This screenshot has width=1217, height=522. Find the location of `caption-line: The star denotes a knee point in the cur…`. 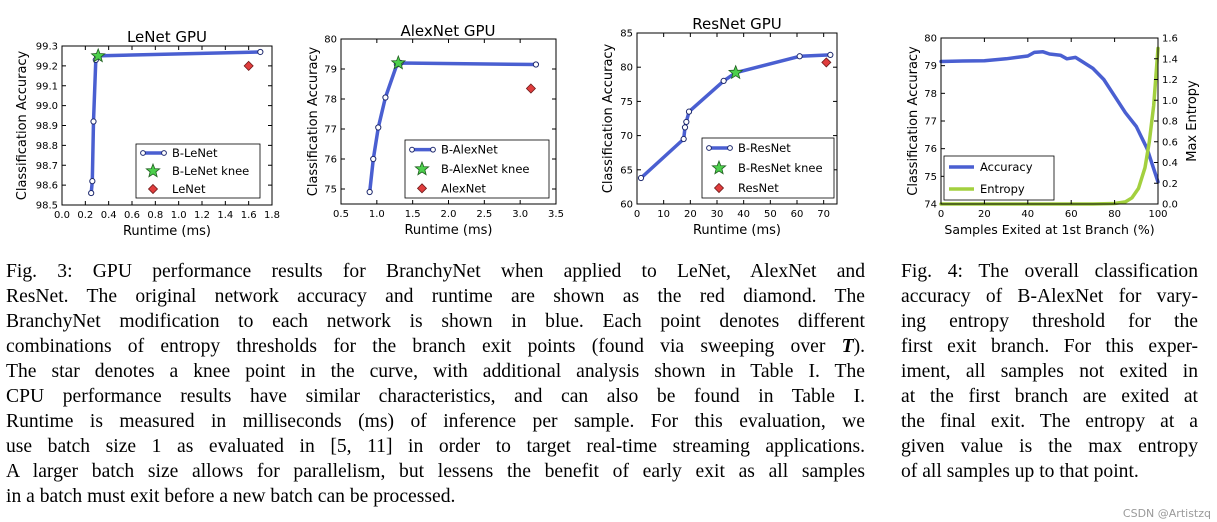

caption-line: The star denotes a knee point in the cur… is located at coordinates (435, 371).